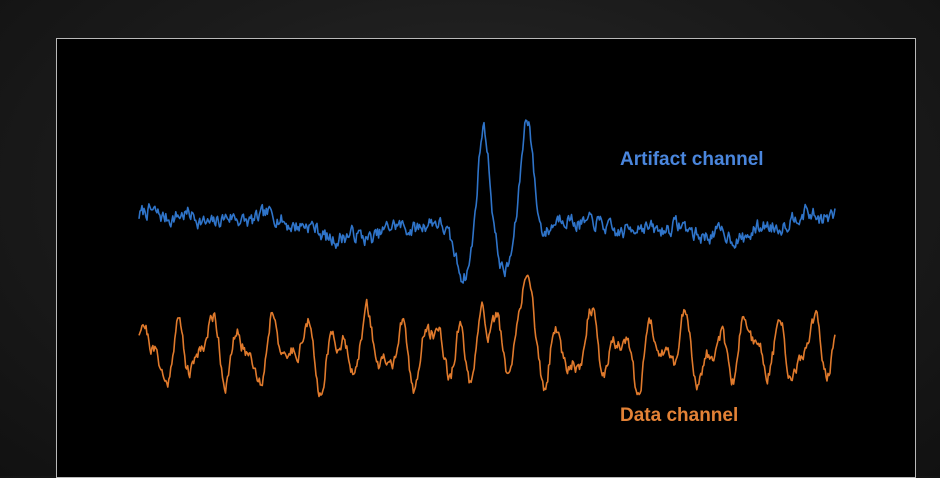  What do you see at coordinates (679, 415) in the screenshot?
I see `data-channel-label: Data channel` at bounding box center [679, 415].